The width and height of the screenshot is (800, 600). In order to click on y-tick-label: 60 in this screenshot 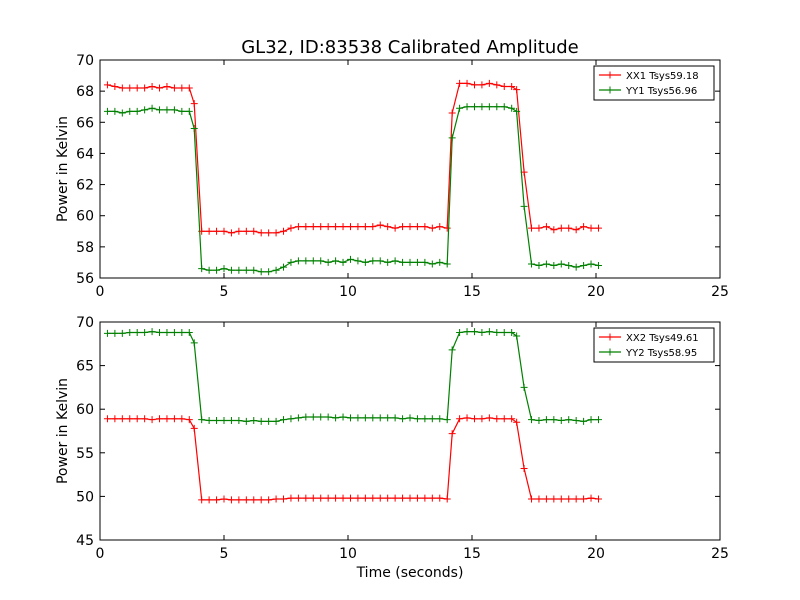, I will do `click(85, 410)`.